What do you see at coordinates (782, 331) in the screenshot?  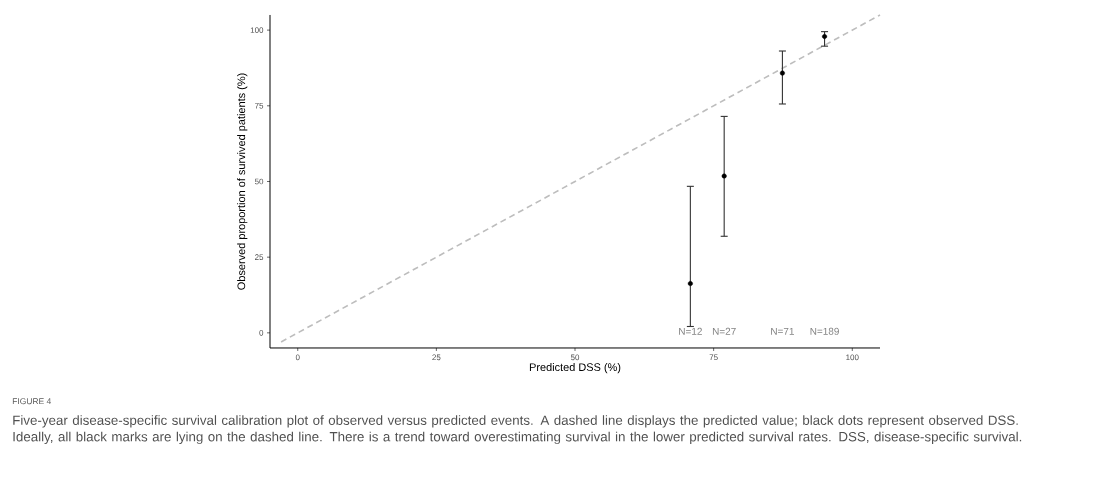 I see `annotation: N=71` at bounding box center [782, 331].